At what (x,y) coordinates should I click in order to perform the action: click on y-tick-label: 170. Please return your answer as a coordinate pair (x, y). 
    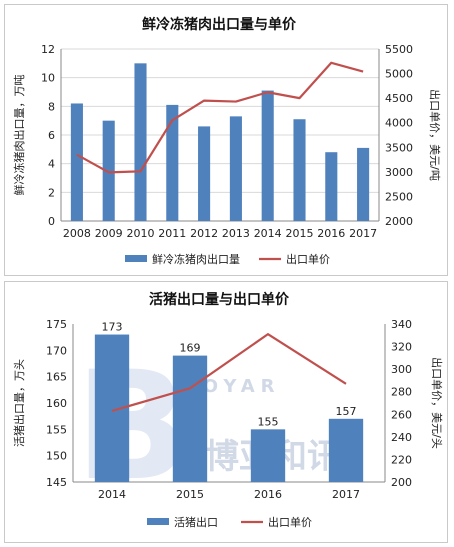
    Looking at the image, I should click on (56, 350).